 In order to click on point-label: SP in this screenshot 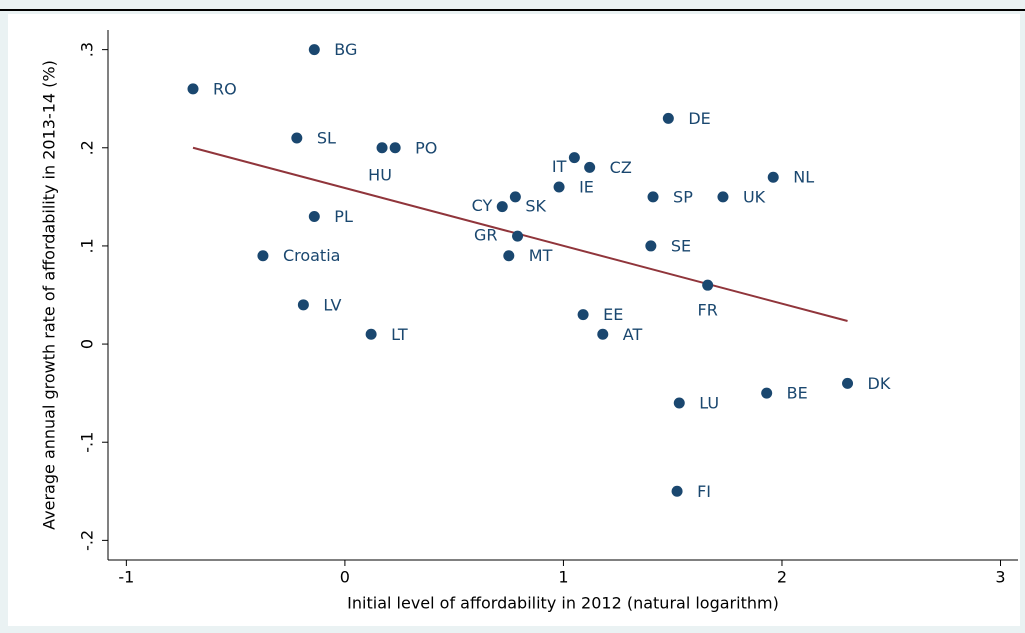, I will do `click(683, 196)`.